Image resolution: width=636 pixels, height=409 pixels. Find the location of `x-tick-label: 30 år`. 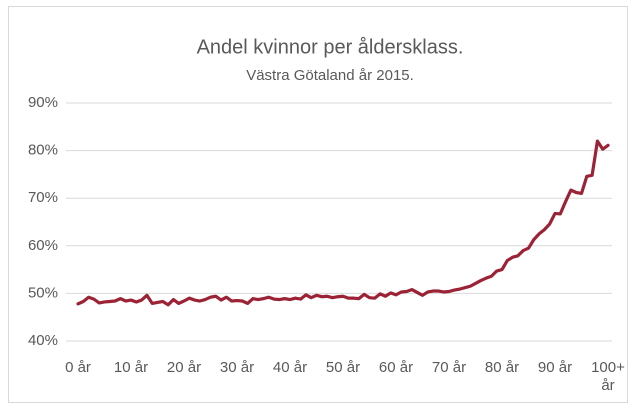

x-tick-label: 30 år is located at coordinates (237, 367).